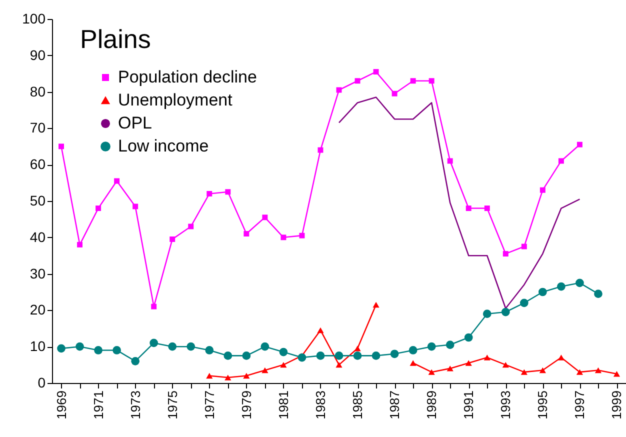 The height and width of the screenshot is (437, 626). I want to click on y-tick-label: 10, so click(38, 346).